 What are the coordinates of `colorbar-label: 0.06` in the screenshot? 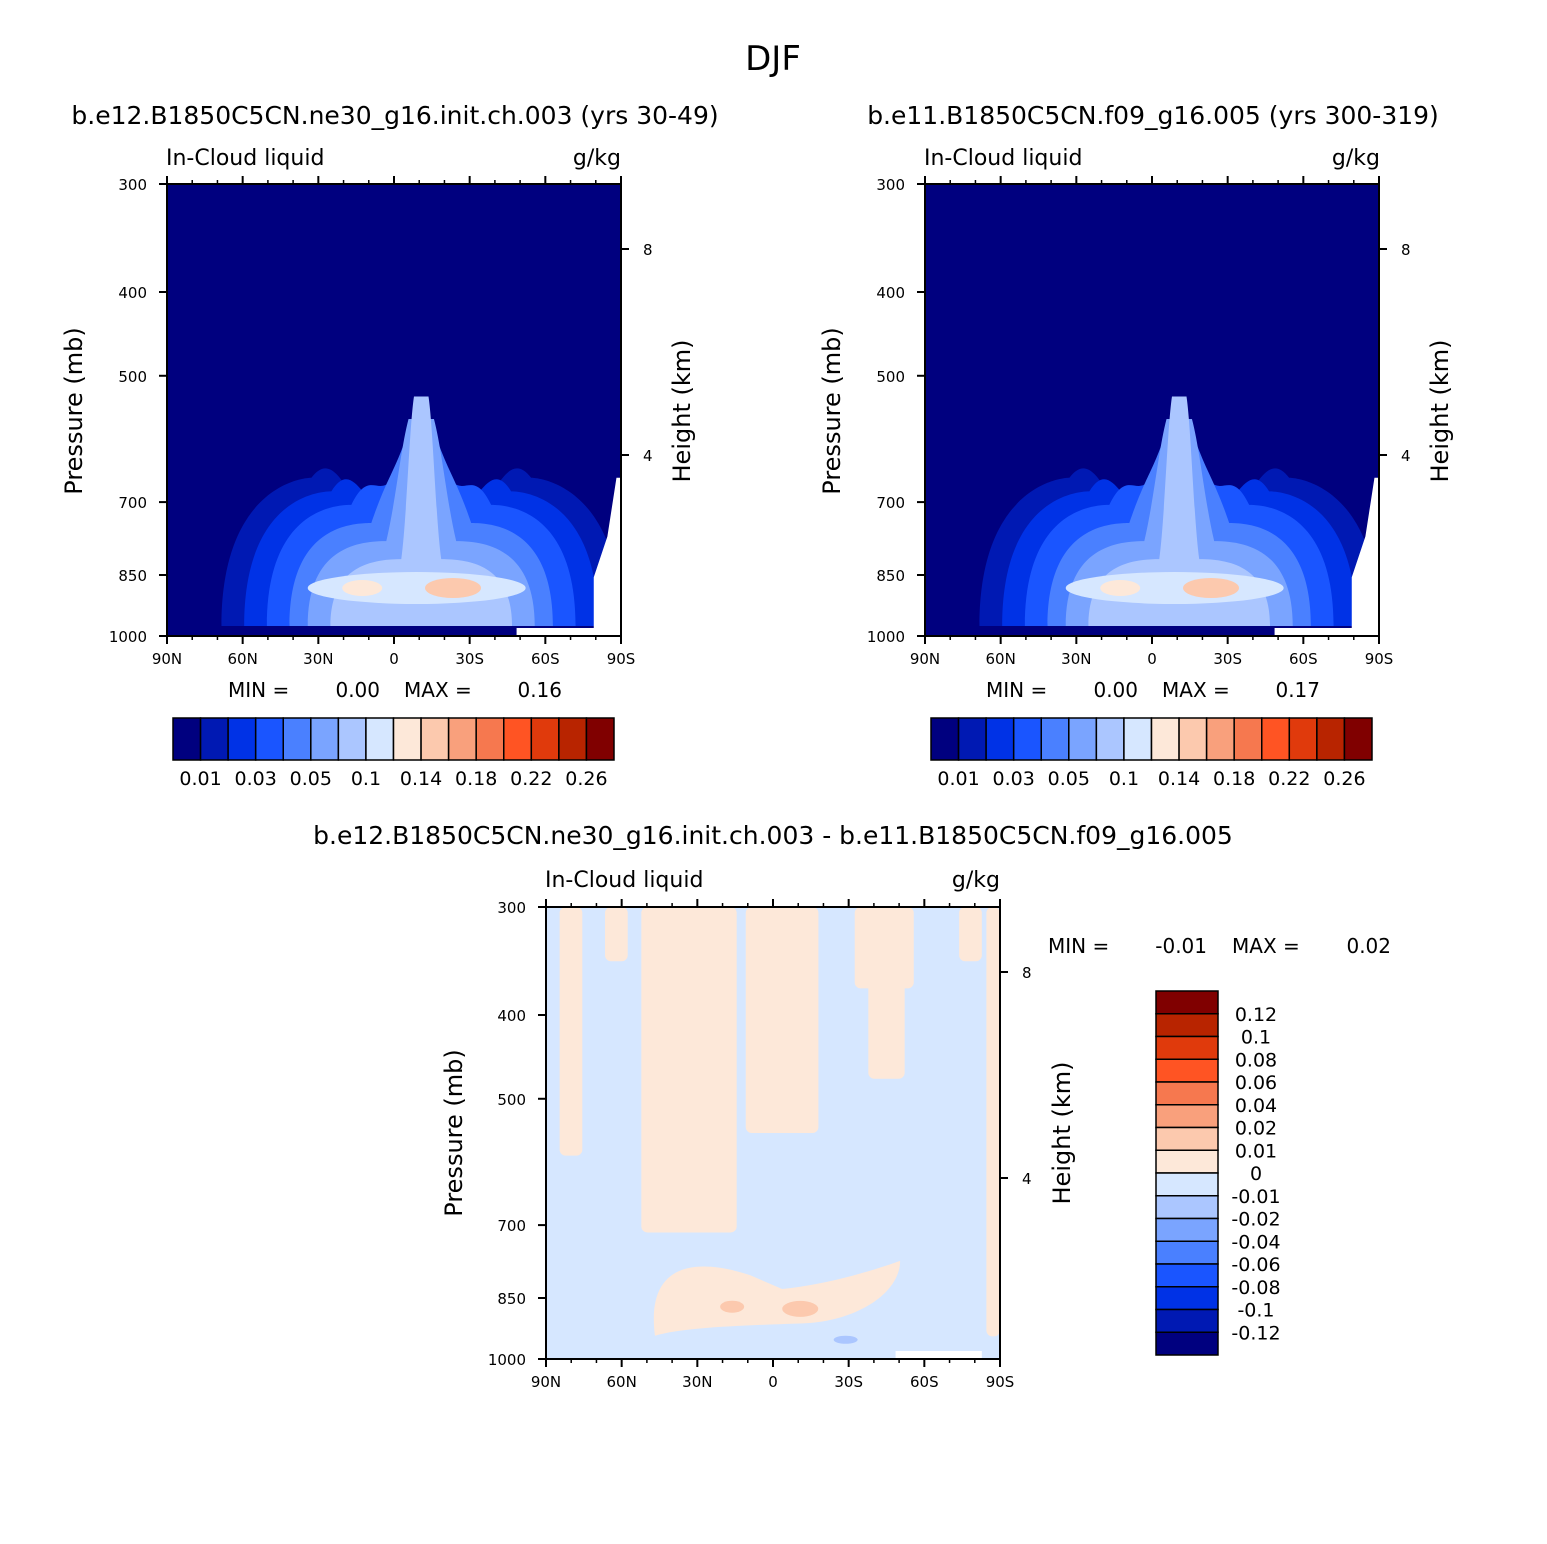 It's located at (1256, 1083).